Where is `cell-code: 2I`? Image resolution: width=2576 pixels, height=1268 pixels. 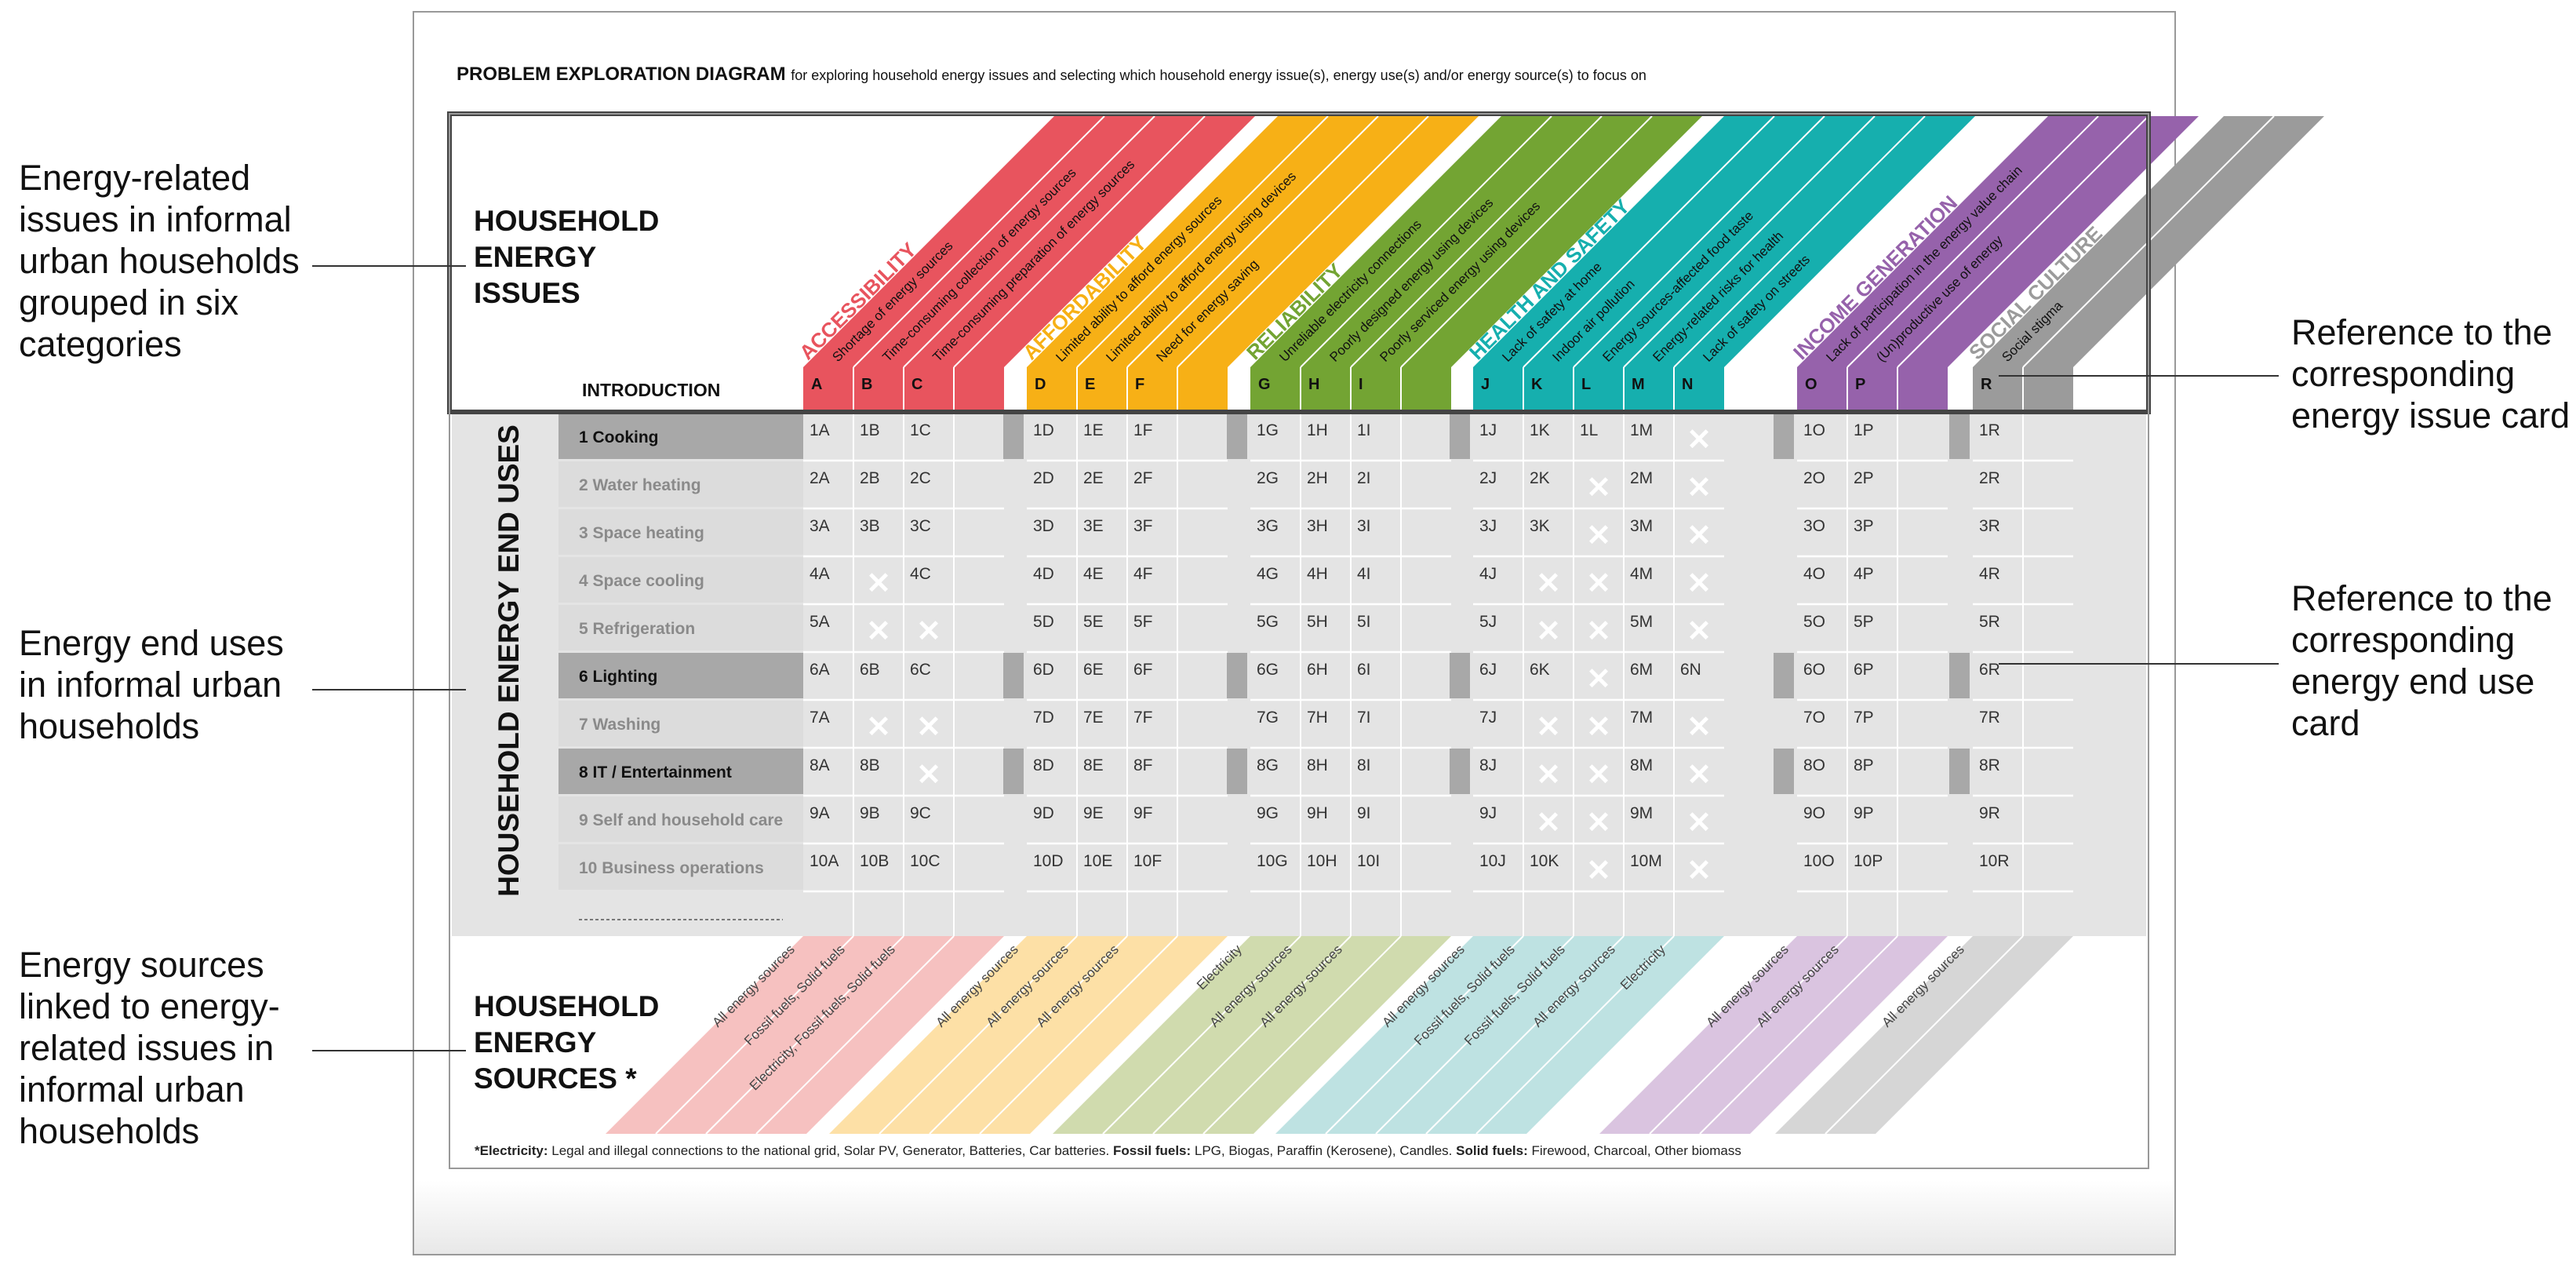
cell-code: 2I is located at coordinates (1364, 478).